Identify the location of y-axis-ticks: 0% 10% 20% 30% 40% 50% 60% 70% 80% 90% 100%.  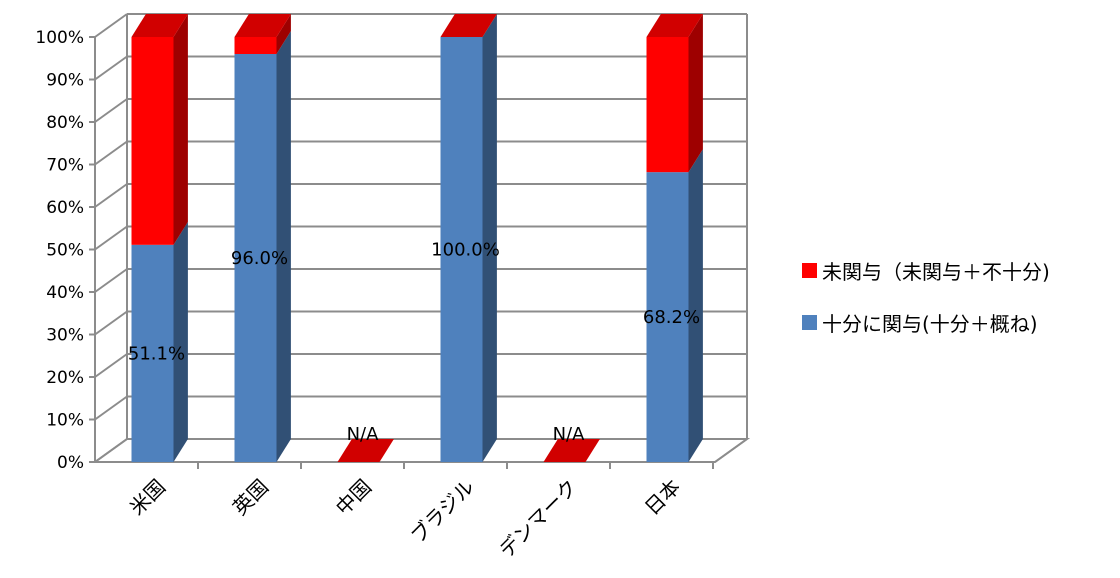
(59, 250).